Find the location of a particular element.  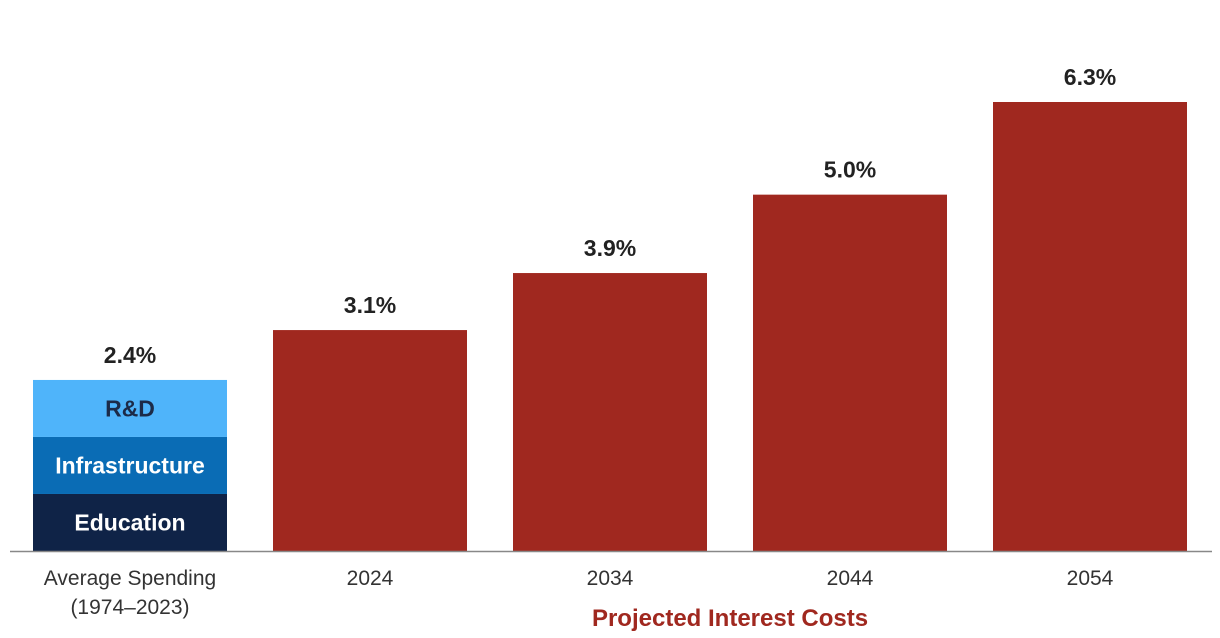

value-label-average: 2.4% is located at coordinates (130, 355).